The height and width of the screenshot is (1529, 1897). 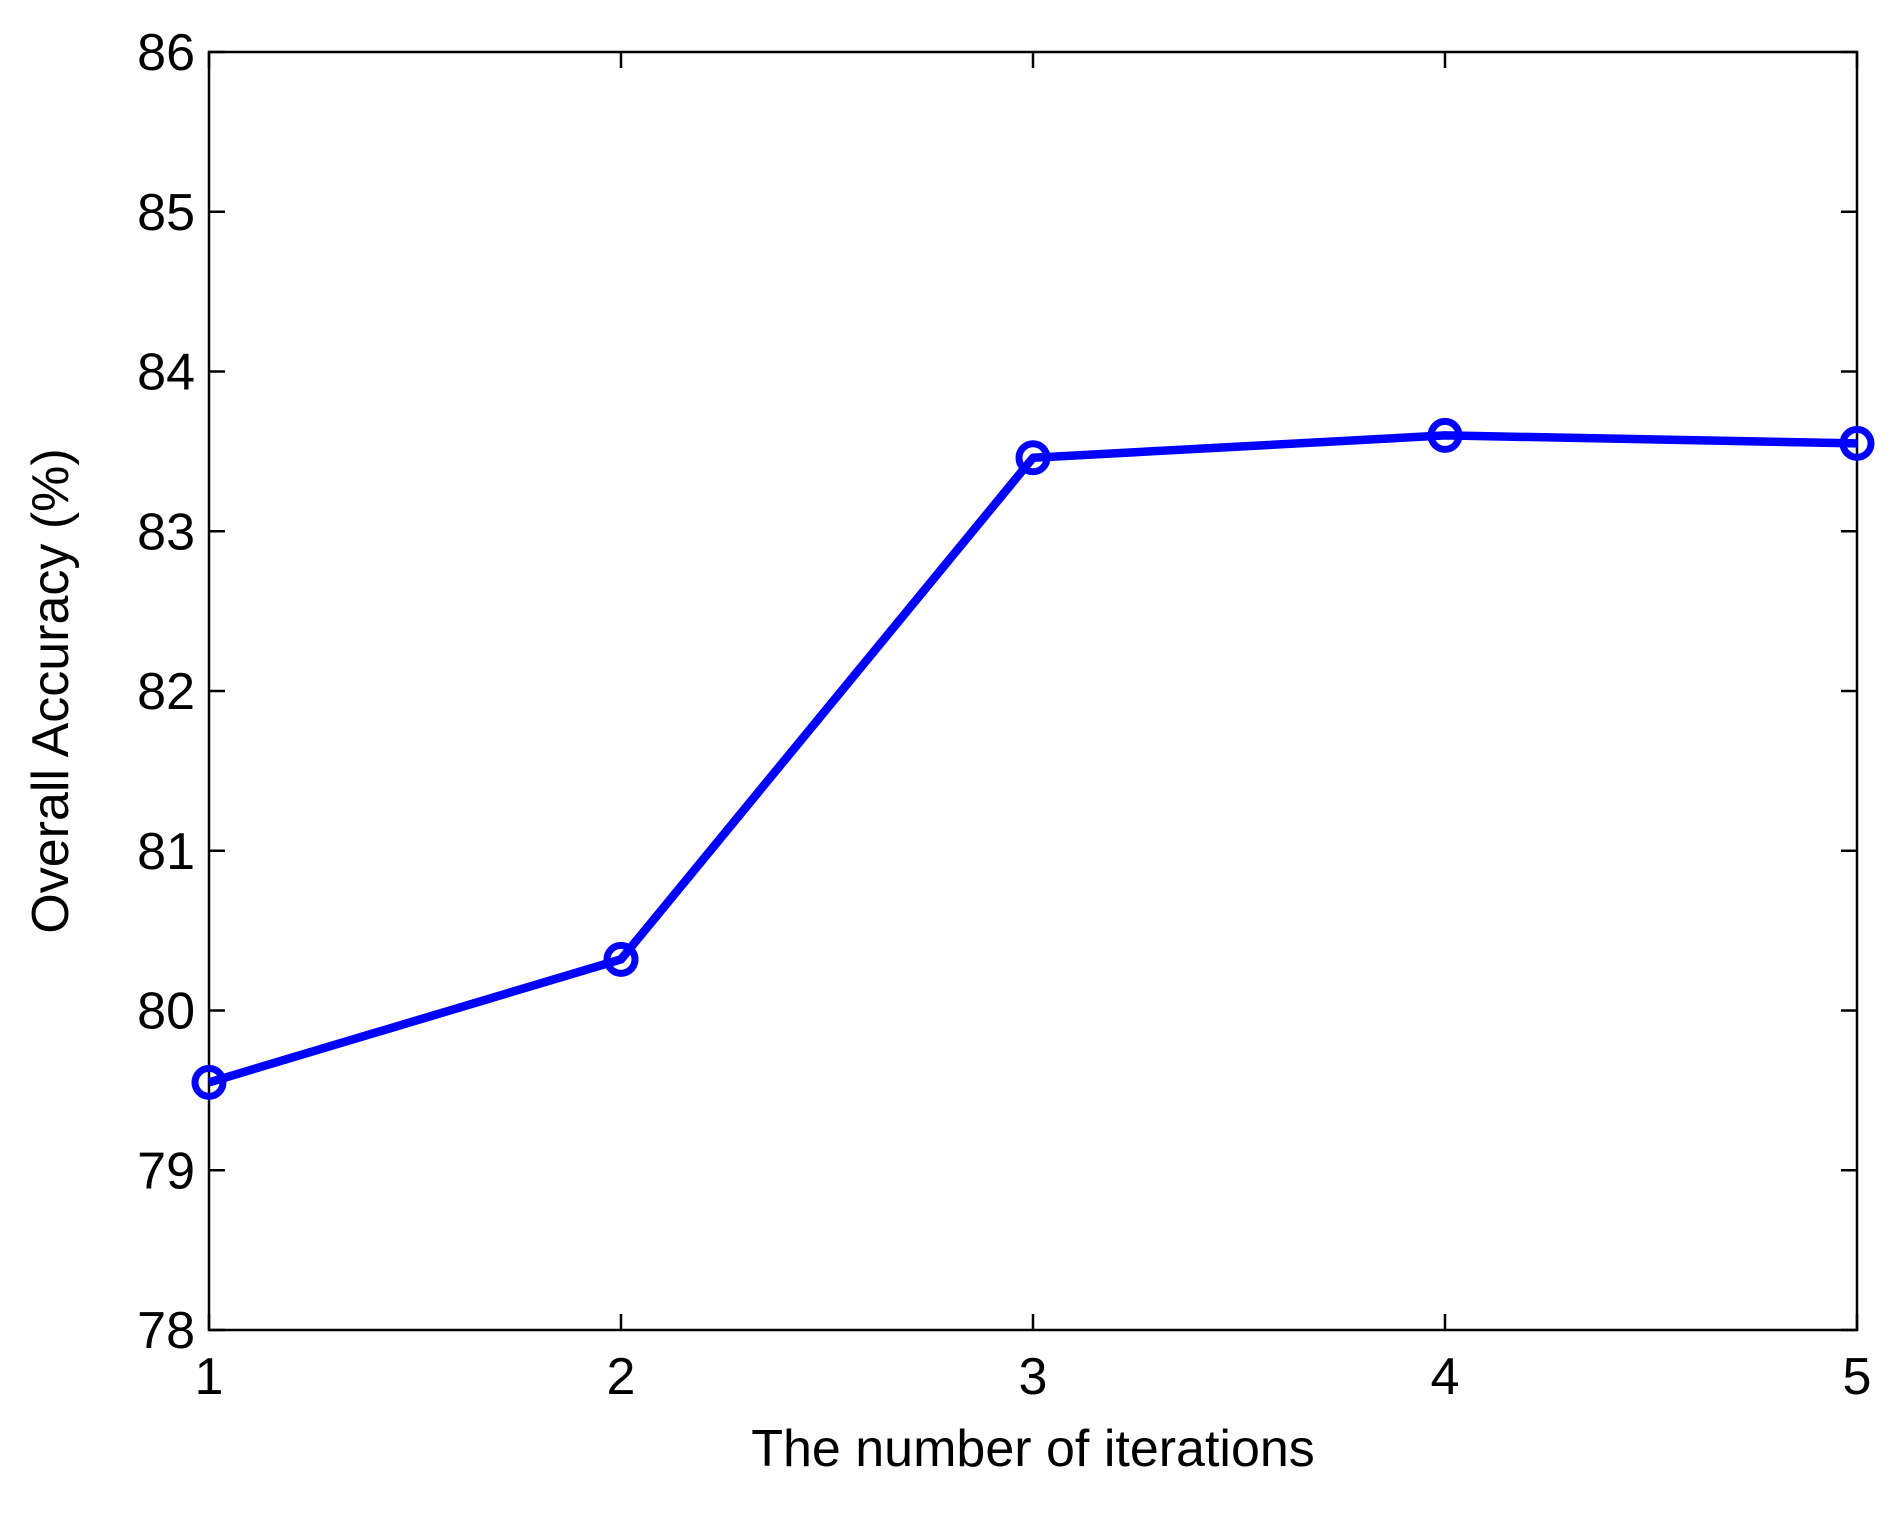 I want to click on y-axis-label: Overall Accuracy (%), so click(x=51, y=690).